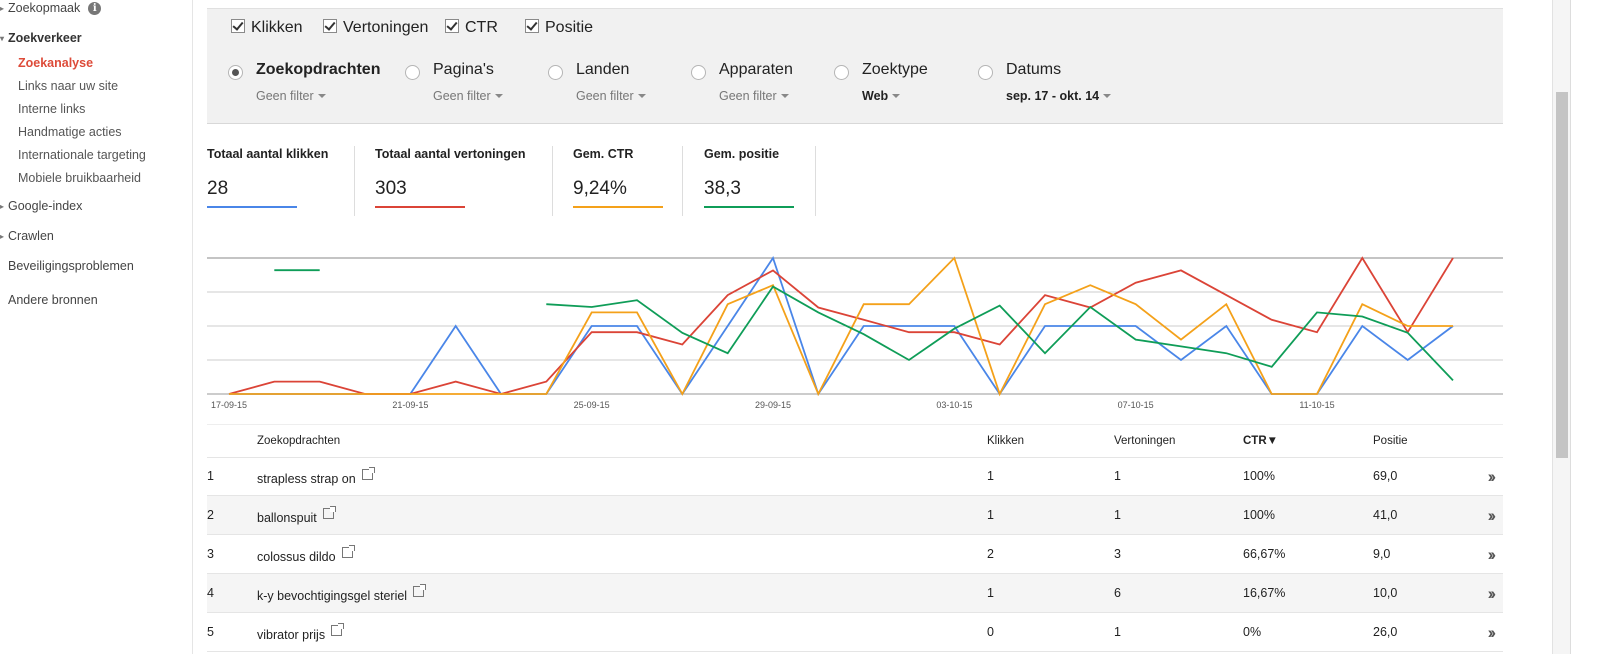  I want to click on average-position-underline, so click(749, 207).